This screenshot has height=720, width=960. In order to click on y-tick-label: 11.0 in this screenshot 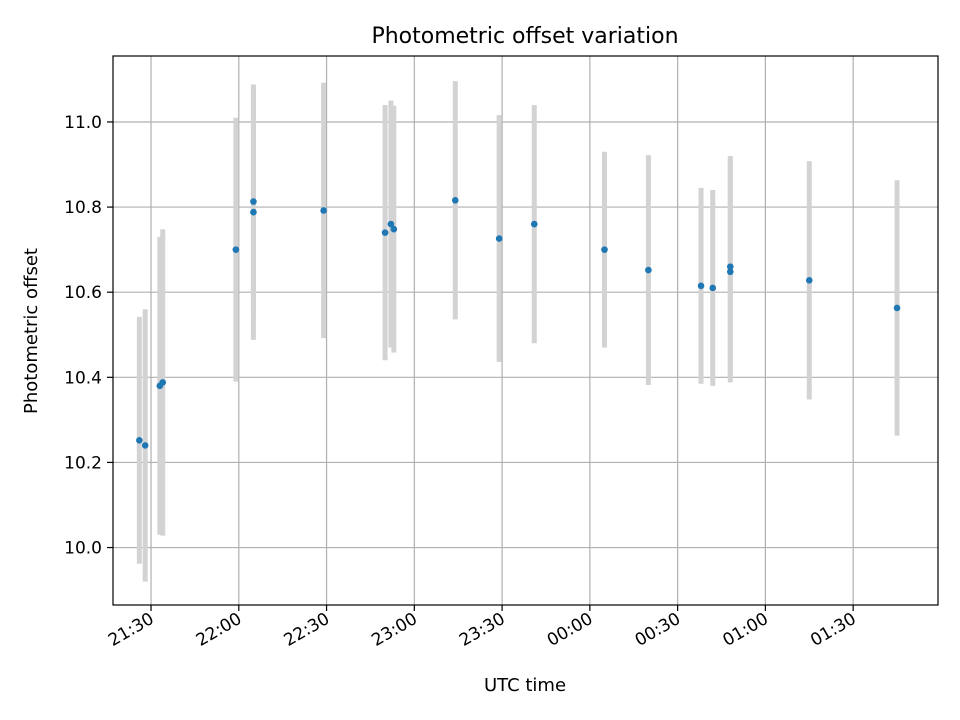, I will do `click(83, 123)`.